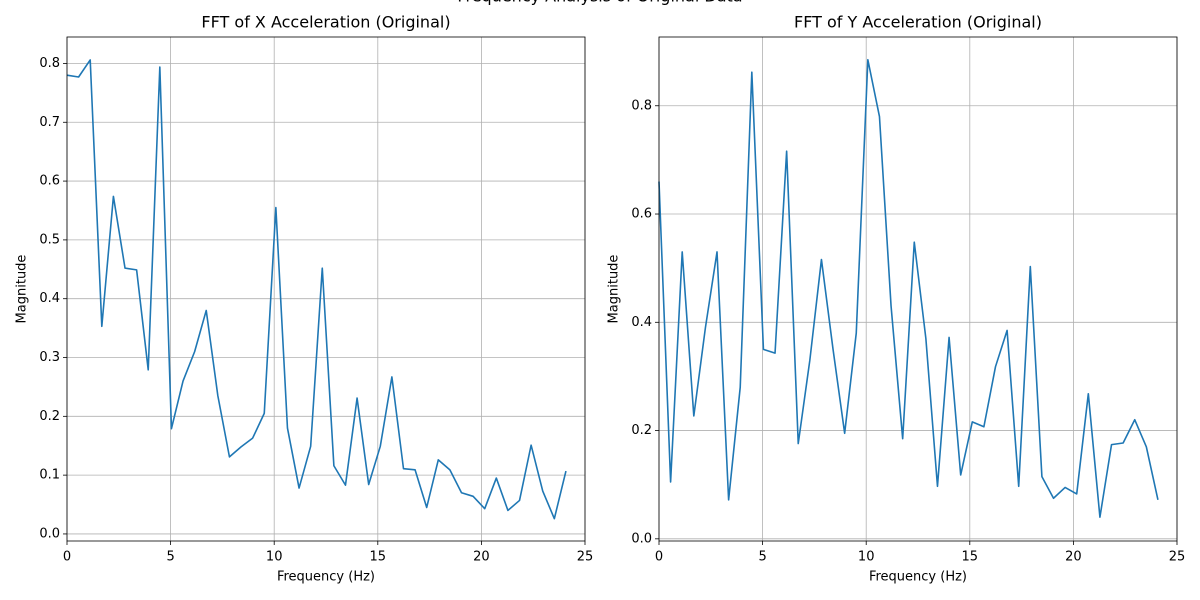 The width and height of the screenshot is (1200, 600). I want to click on y-tick-label: 0.7, so click(49, 122).